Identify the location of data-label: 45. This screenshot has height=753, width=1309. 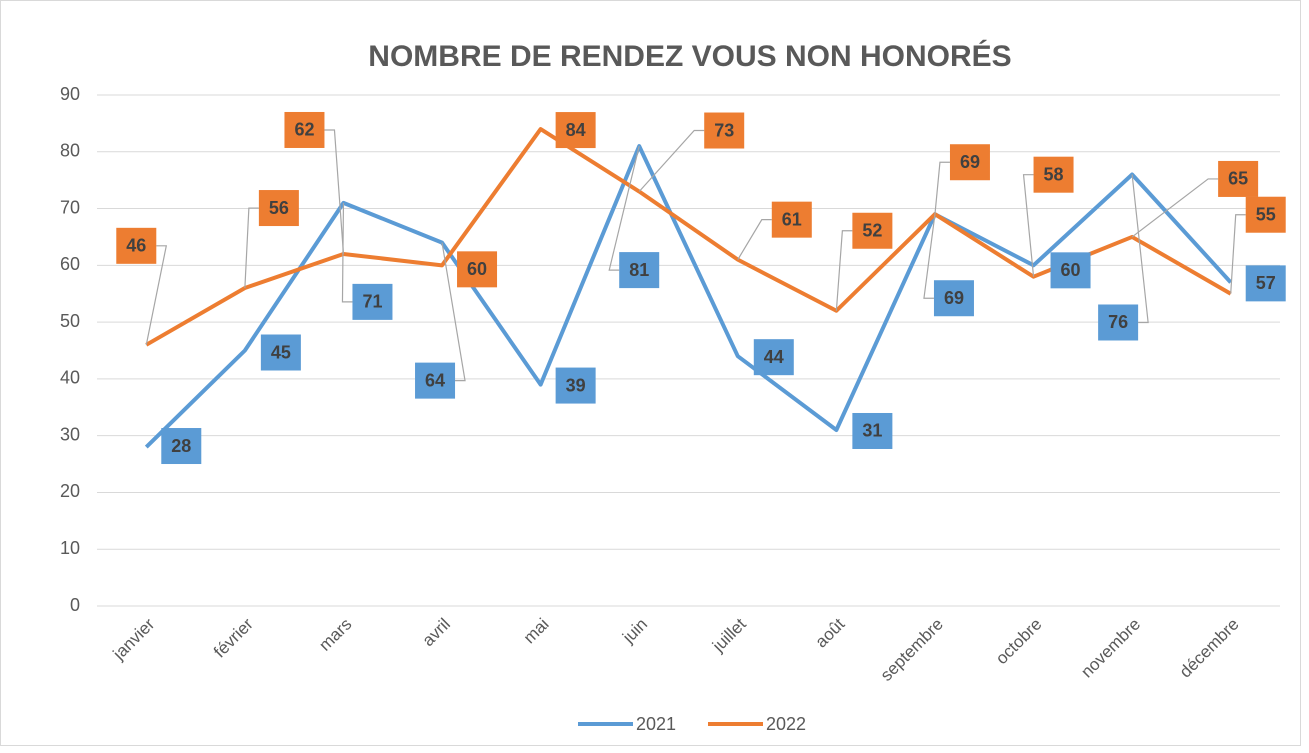
(281, 352).